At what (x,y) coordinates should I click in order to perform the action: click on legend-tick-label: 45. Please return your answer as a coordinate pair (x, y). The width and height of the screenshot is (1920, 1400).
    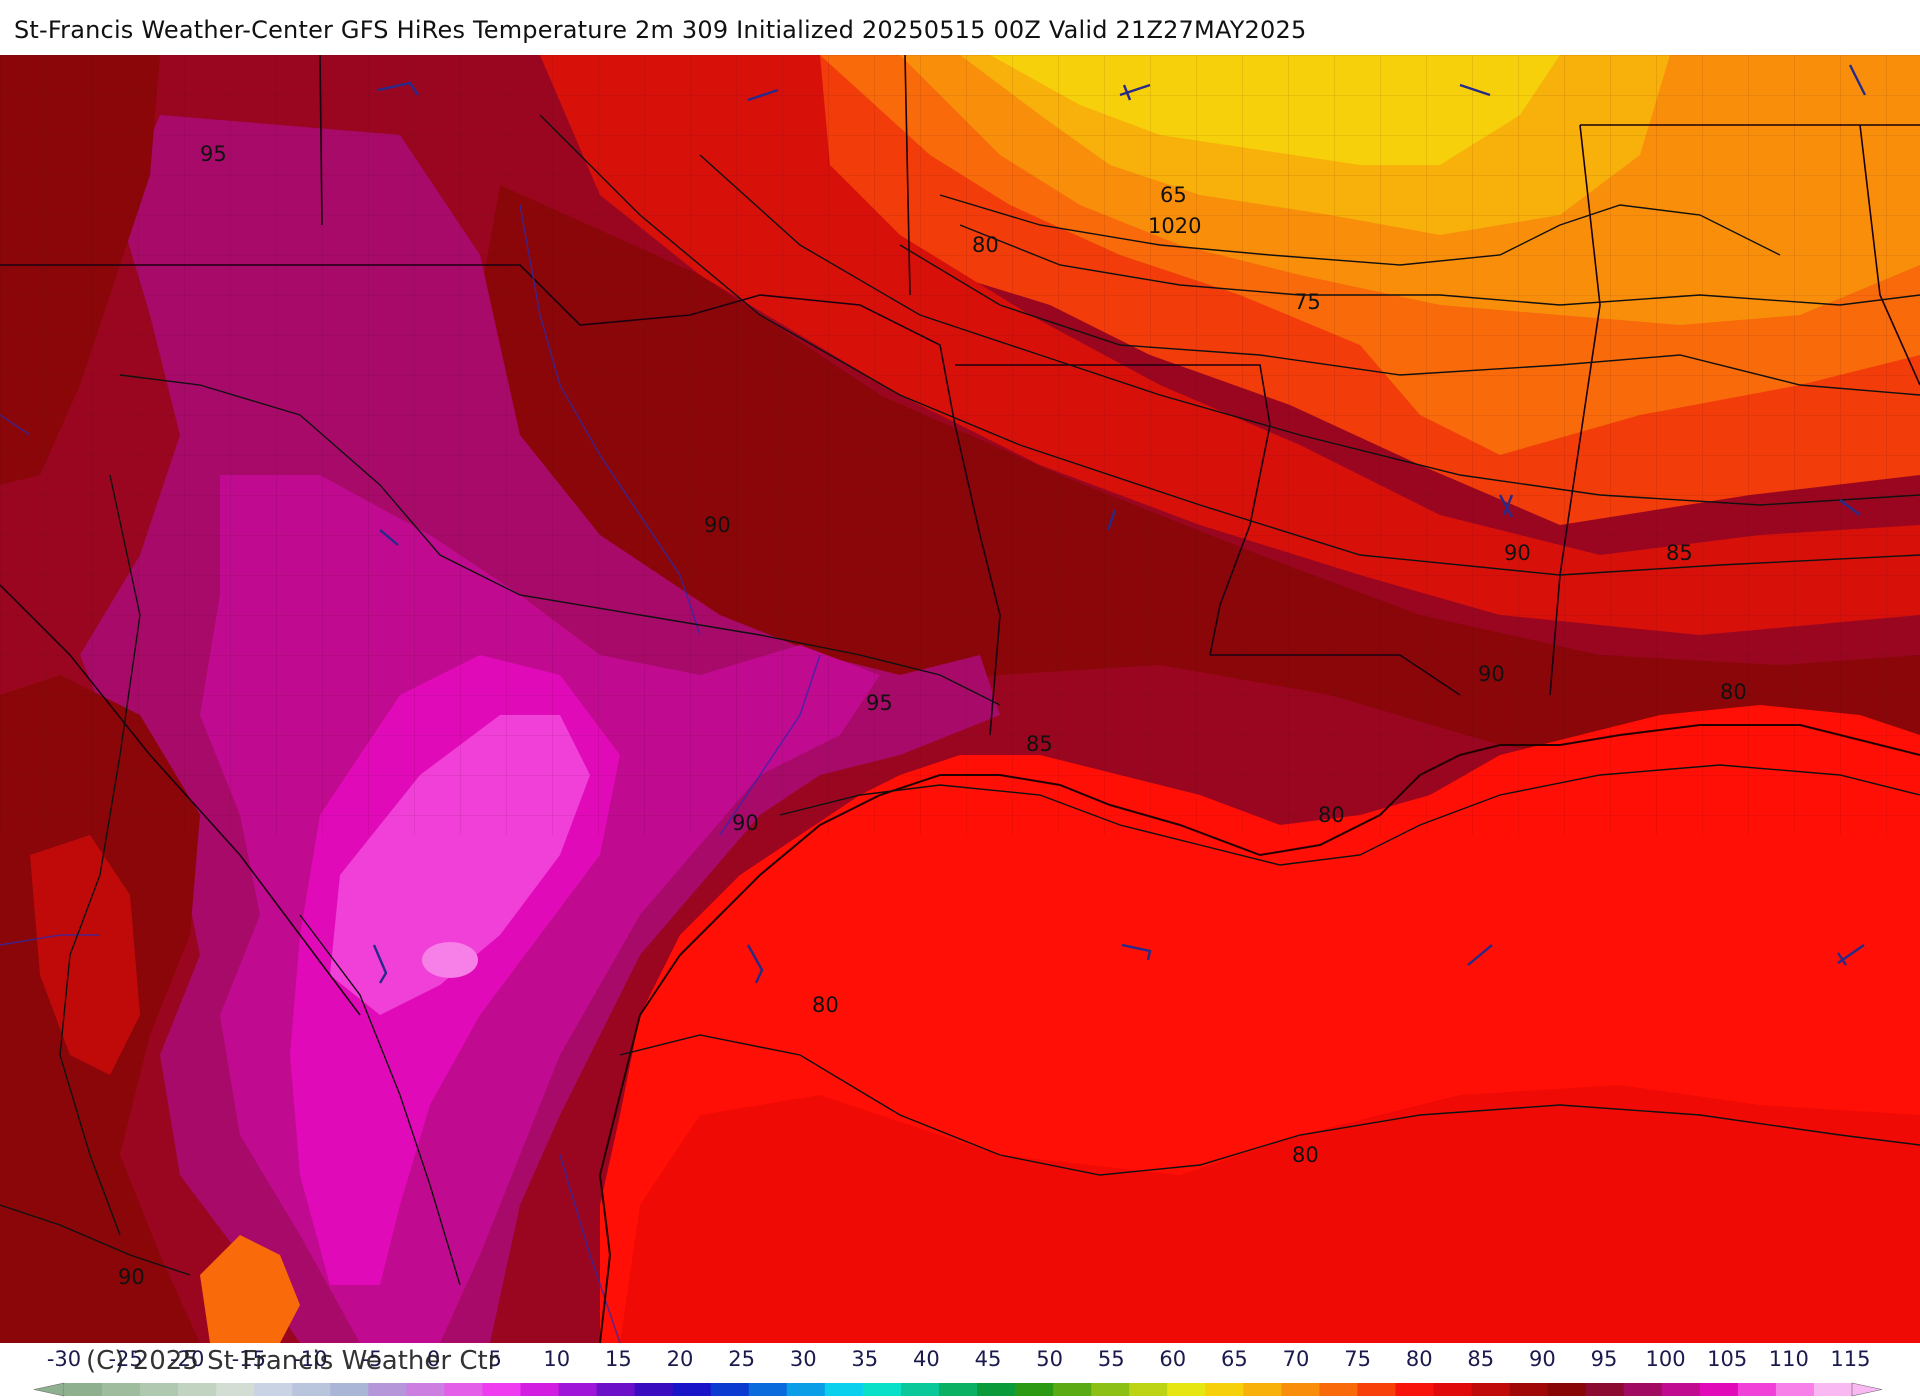
    Looking at the image, I should click on (988, 1359).